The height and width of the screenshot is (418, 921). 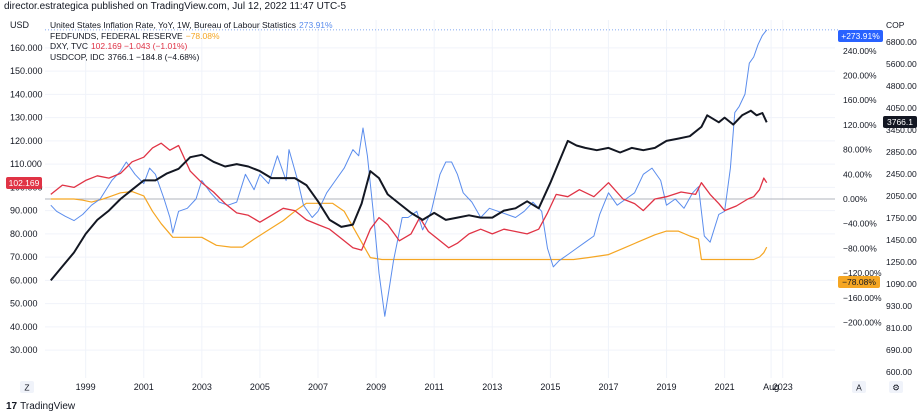 What do you see at coordinates (86, 387) in the screenshot?
I see `x-tick-0: 1999` at bounding box center [86, 387].